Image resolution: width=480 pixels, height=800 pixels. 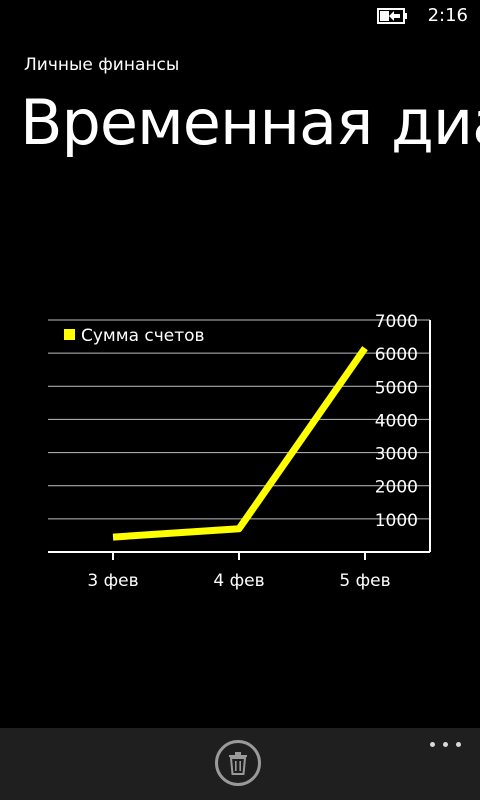 I want to click on app-title: Личные финансы, so click(x=102, y=65).